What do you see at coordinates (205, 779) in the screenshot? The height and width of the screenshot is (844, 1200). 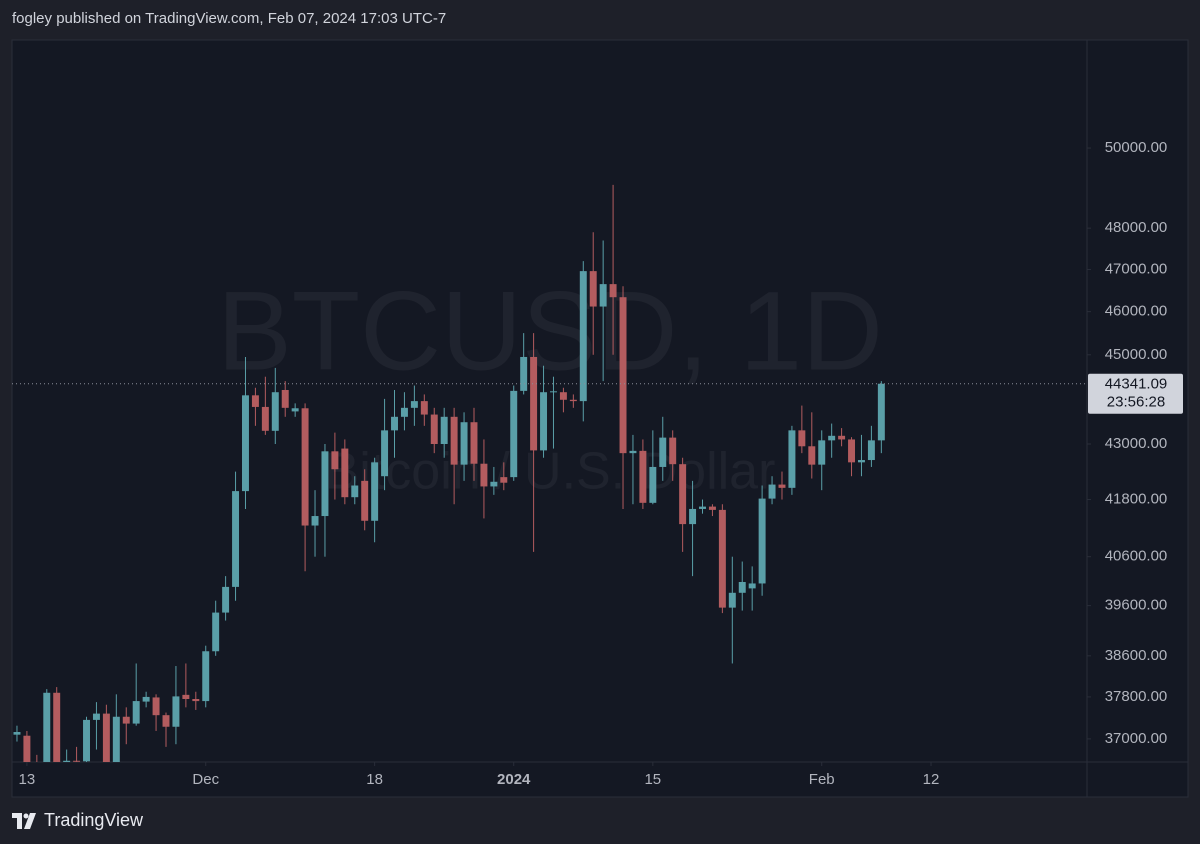 I see `x-tick-label: Dec` at bounding box center [205, 779].